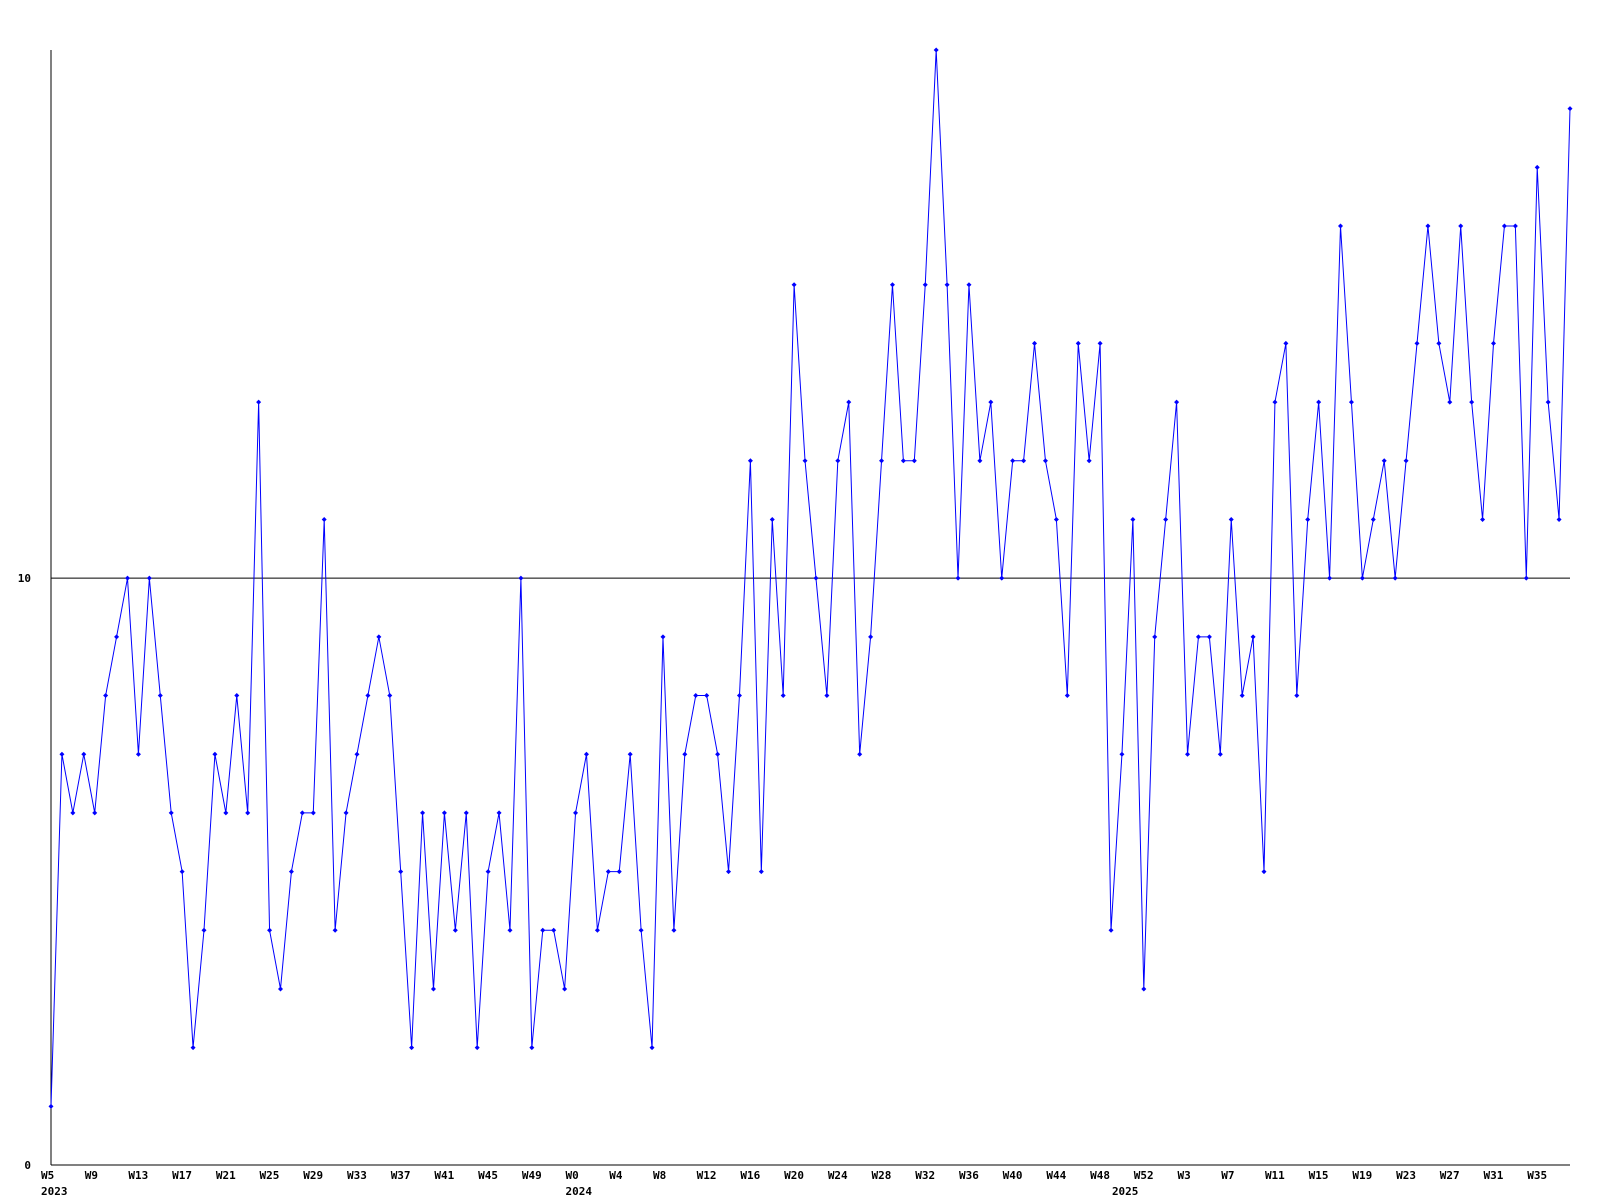 The image size is (1600, 1200). Describe the element at coordinates (659, 1175) in the screenshot. I see `x-tick-label: W8` at that location.